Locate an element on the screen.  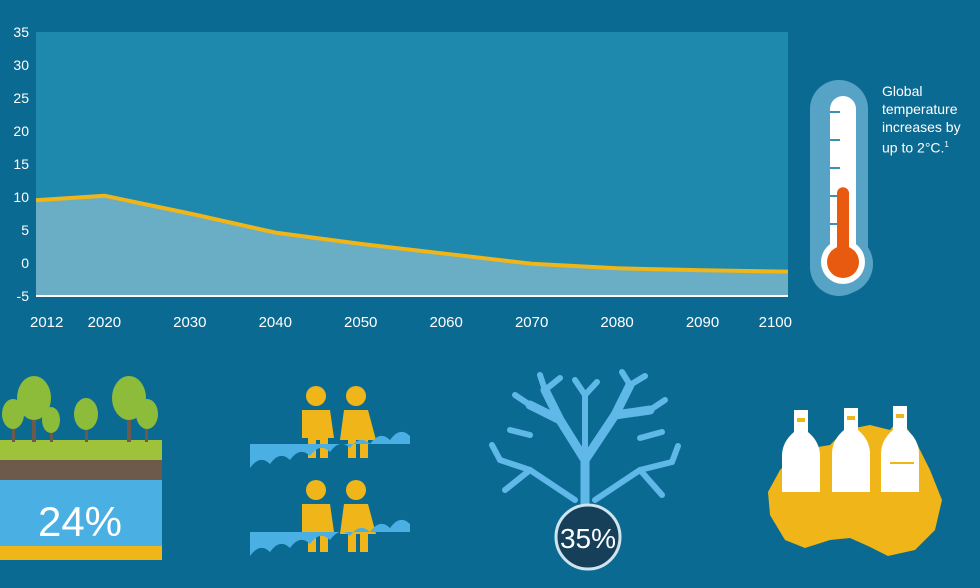
y-axis-ticks: 35 30 25 20 15 10 5 0 -5 is located at coordinates (21, 164).